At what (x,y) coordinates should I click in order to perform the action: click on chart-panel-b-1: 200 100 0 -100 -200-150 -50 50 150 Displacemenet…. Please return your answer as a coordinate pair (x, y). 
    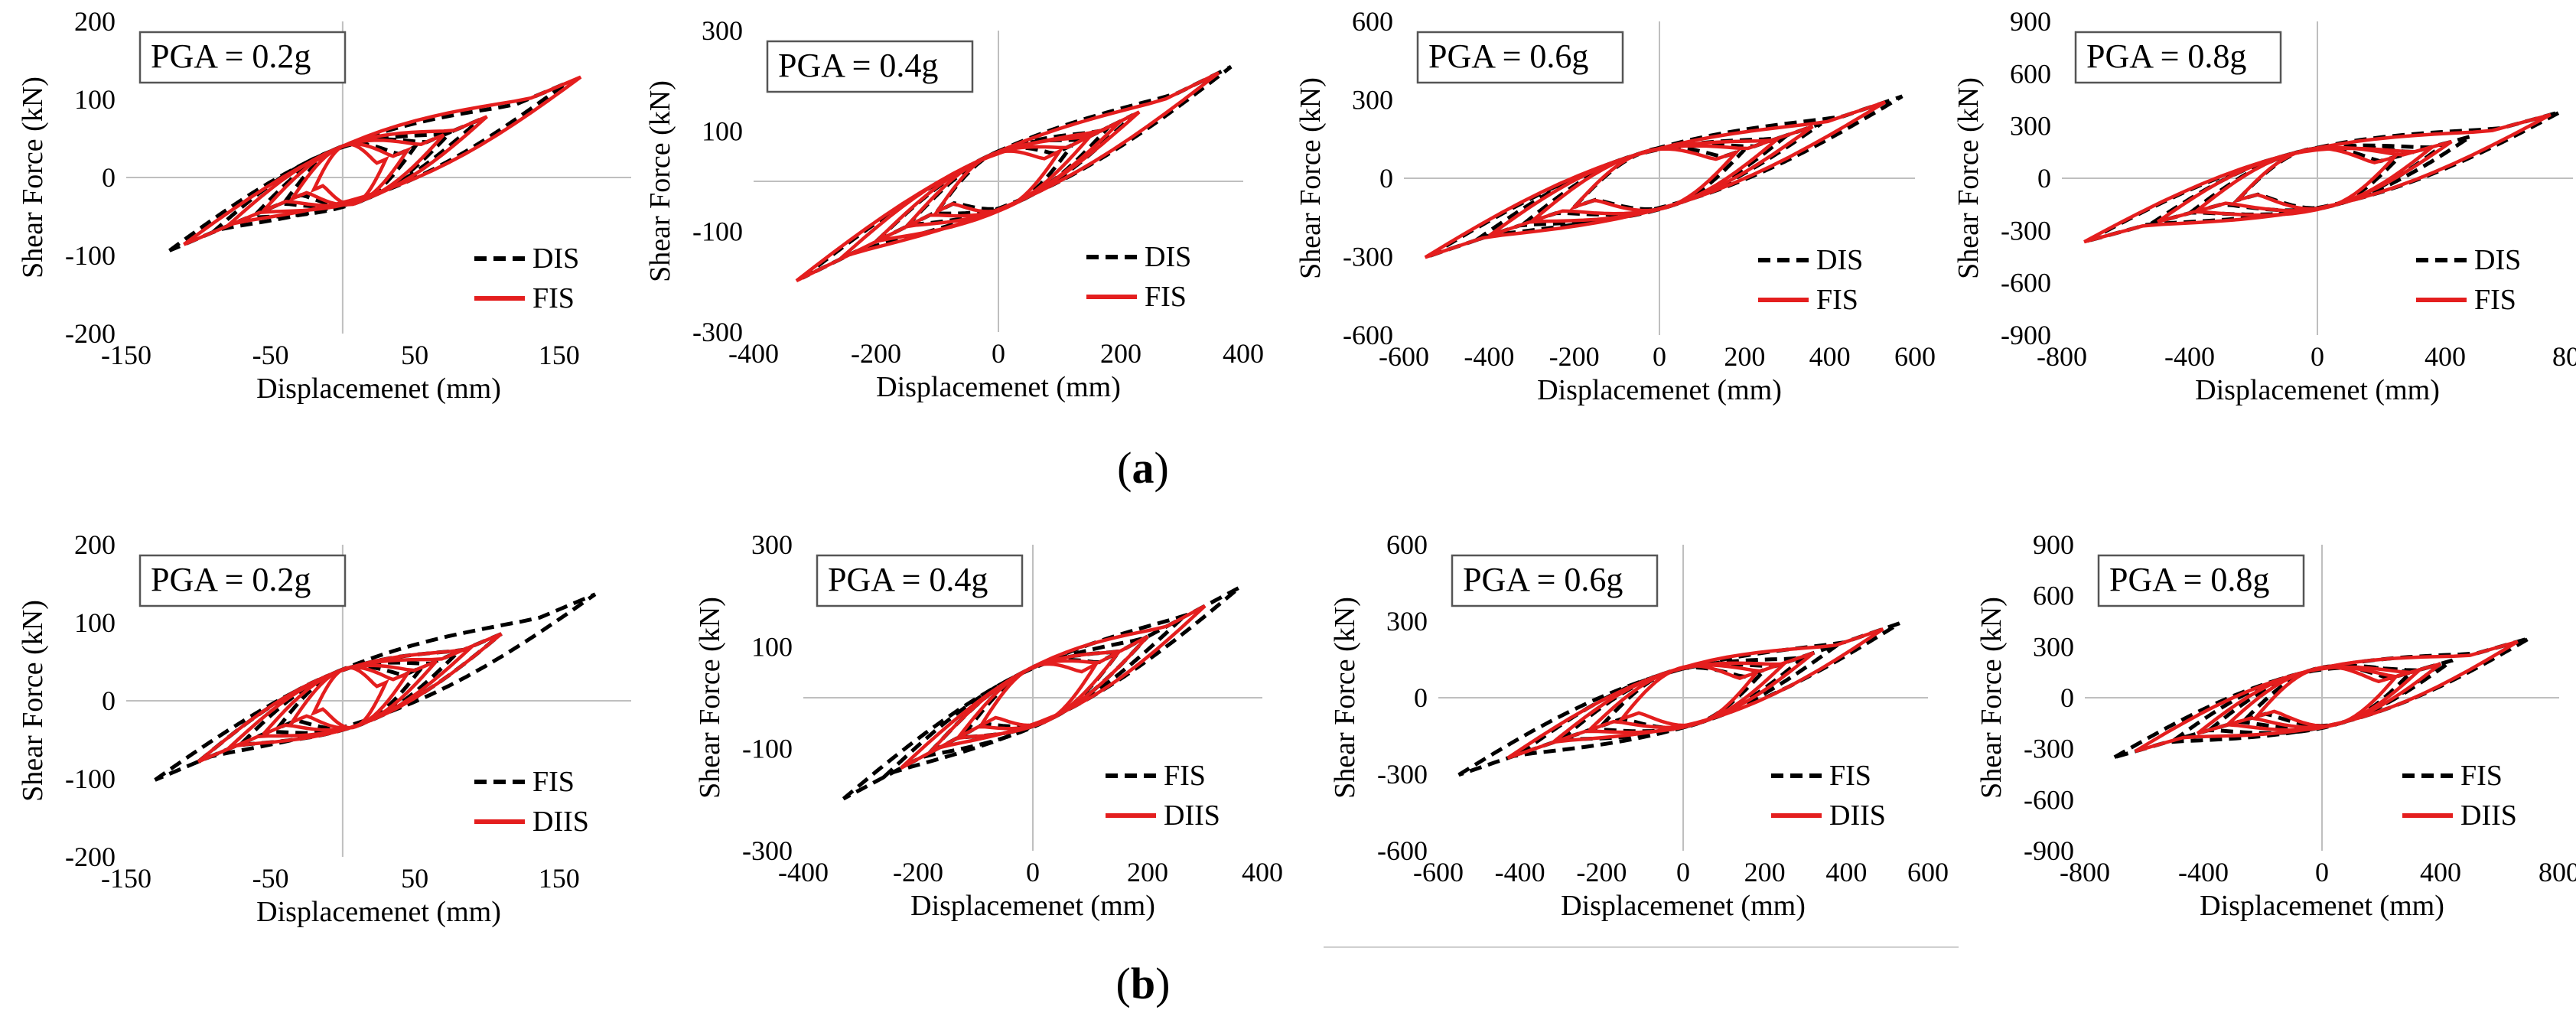
    Looking at the image, I should click on (324, 728).